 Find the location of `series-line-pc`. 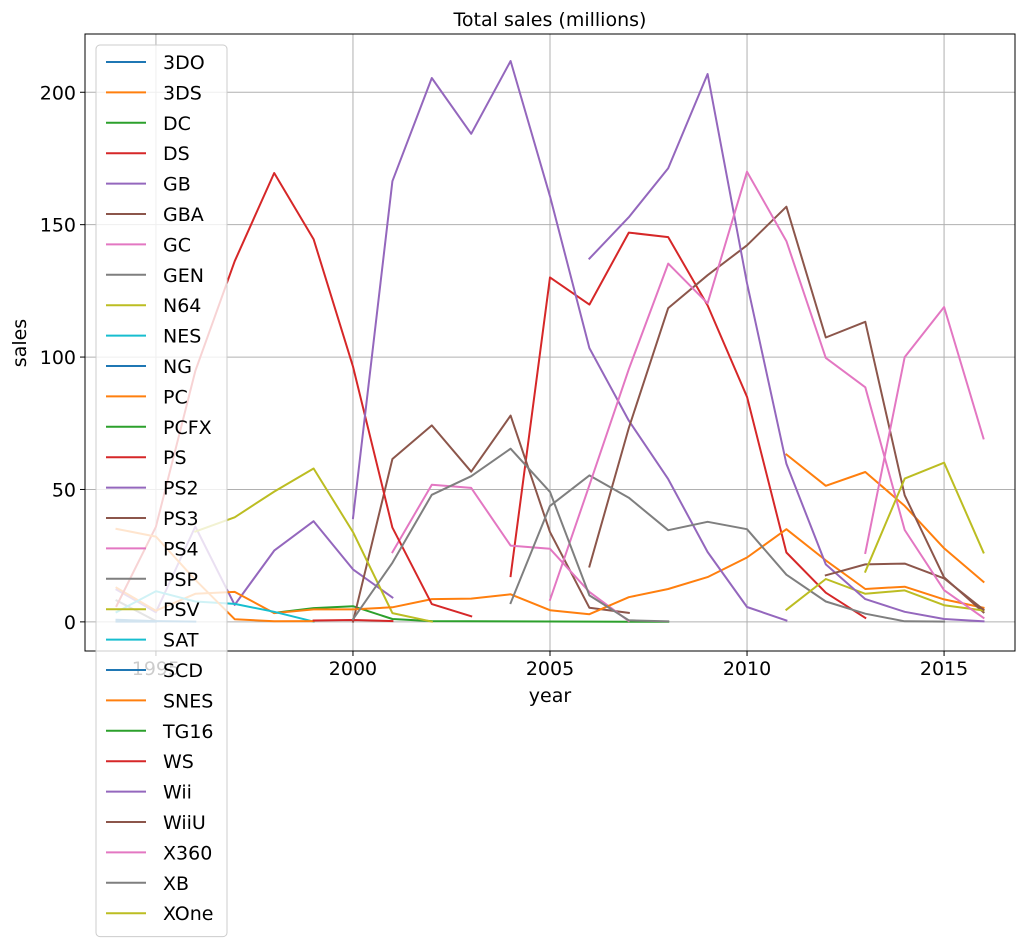

series-line-pc is located at coordinates (550, 572).